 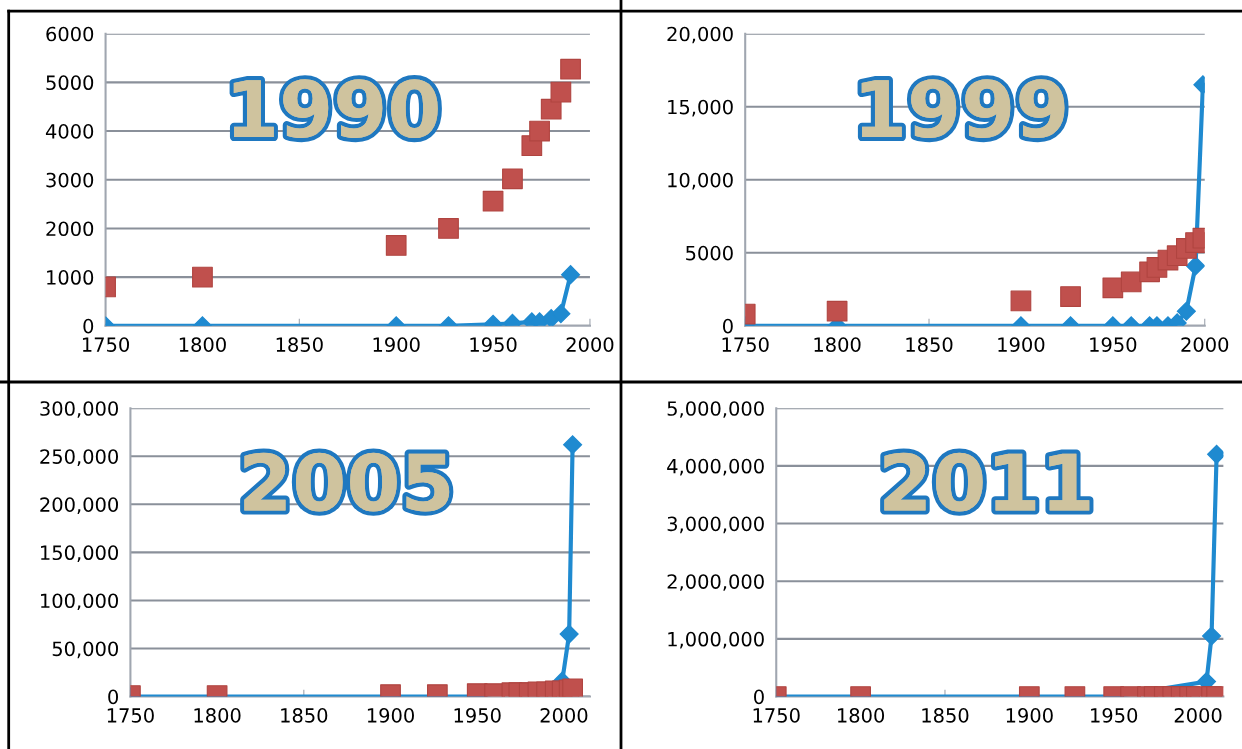 I want to click on y-tick-label: 50,000, so click(x=85, y=650).